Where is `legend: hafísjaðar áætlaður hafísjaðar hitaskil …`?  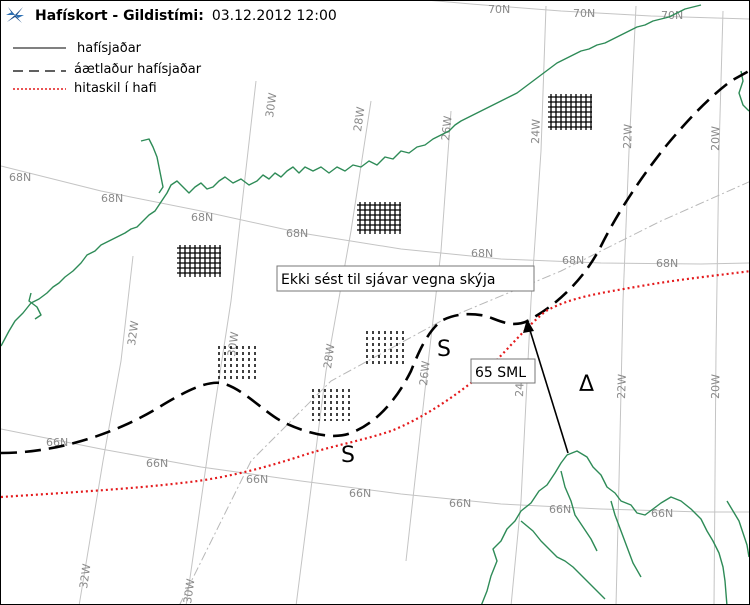 legend: hafísjaðar áætlaður hafísjaðar hitaskil … is located at coordinates (107, 68).